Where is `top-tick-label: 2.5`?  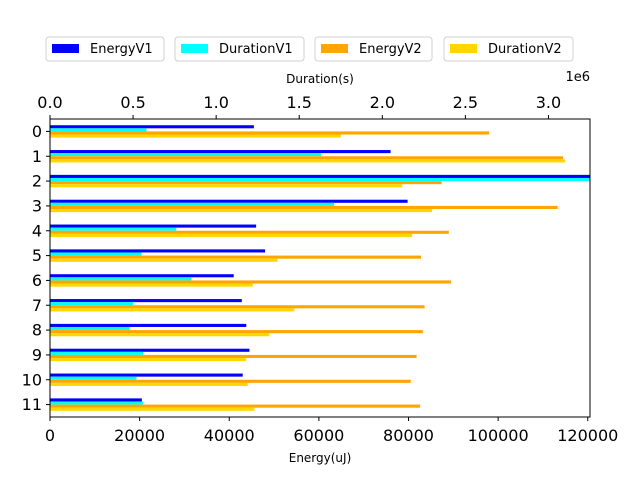 top-tick-label: 2.5 is located at coordinates (465, 102).